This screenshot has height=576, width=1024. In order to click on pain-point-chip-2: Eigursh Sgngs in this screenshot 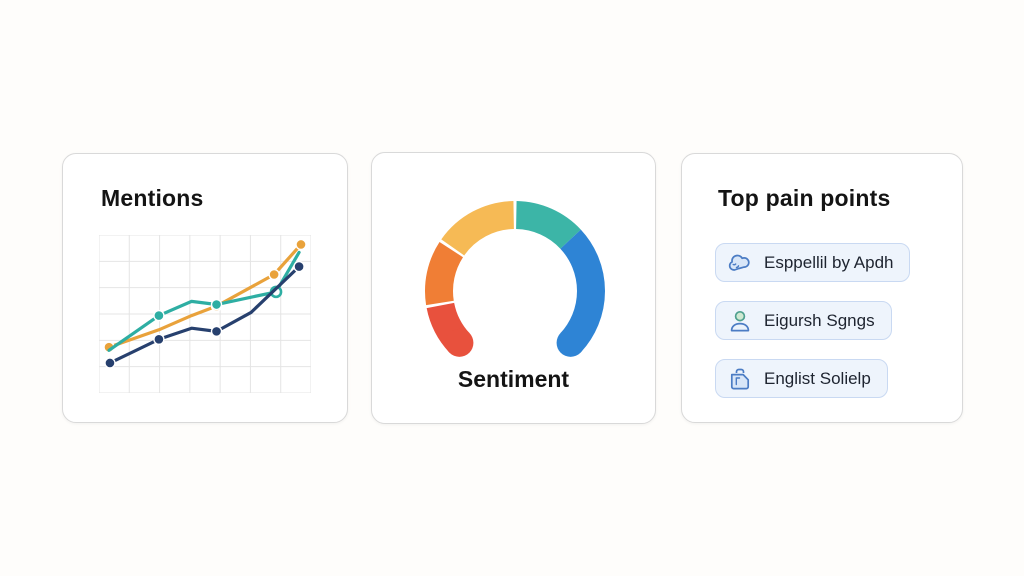, I will do `click(803, 320)`.